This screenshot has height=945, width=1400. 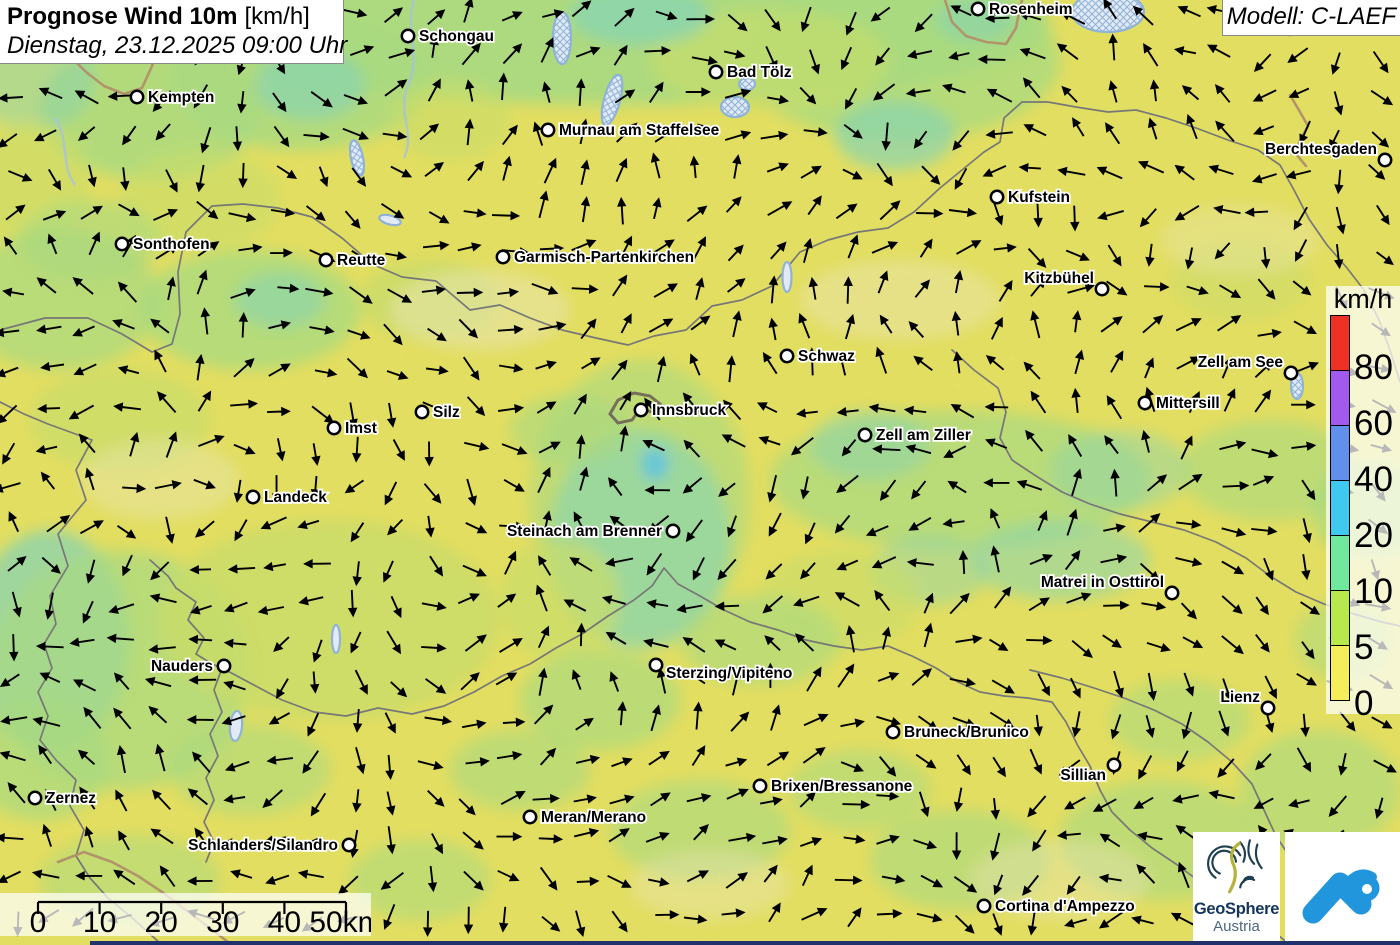 I want to click on lake-walchensee, so click(x=735, y=107).